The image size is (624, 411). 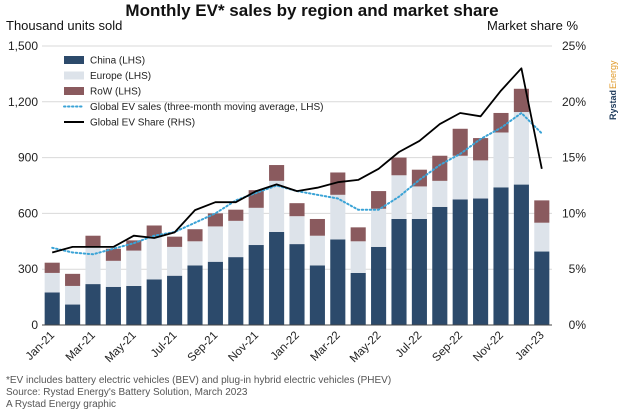 What do you see at coordinates (23, 102) in the screenshot?
I see `y-tick-label-left: 1,200` at bounding box center [23, 102].